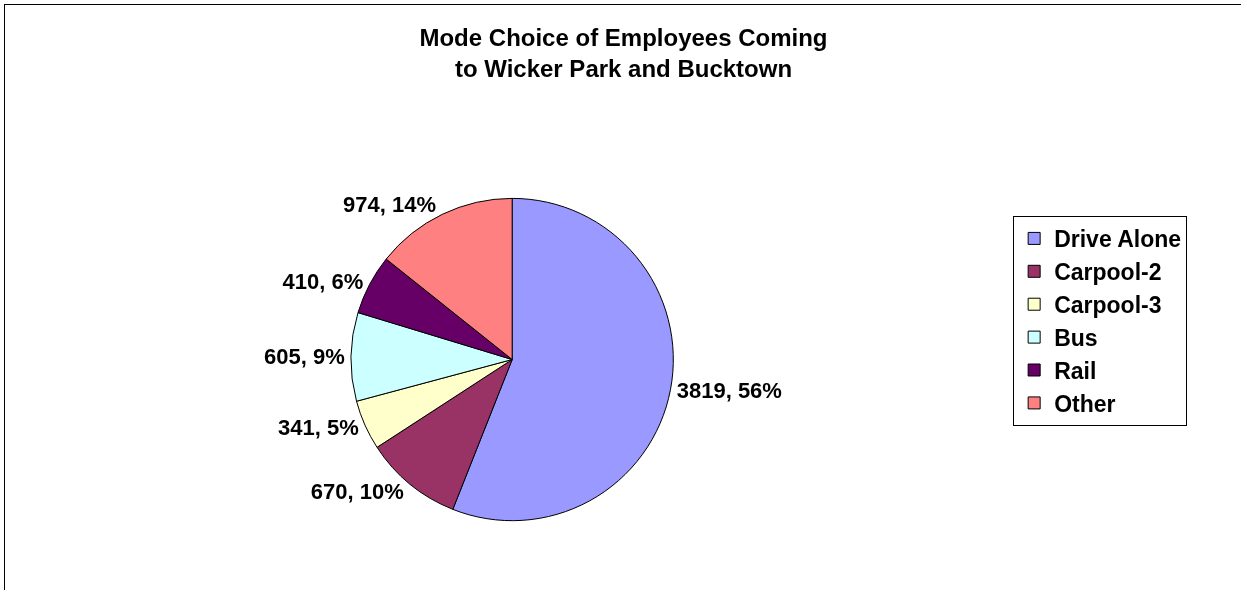 This screenshot has width=1247, height=596. What do you see at coordinates (318, 427) in the screenshot?
I see `data-label: 341, 5%` at bounding box center [318, 427].